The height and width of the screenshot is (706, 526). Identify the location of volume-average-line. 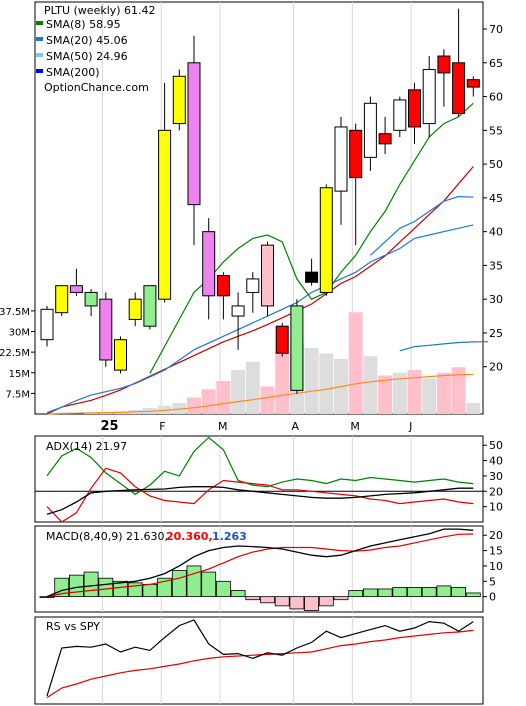
(260, 394).